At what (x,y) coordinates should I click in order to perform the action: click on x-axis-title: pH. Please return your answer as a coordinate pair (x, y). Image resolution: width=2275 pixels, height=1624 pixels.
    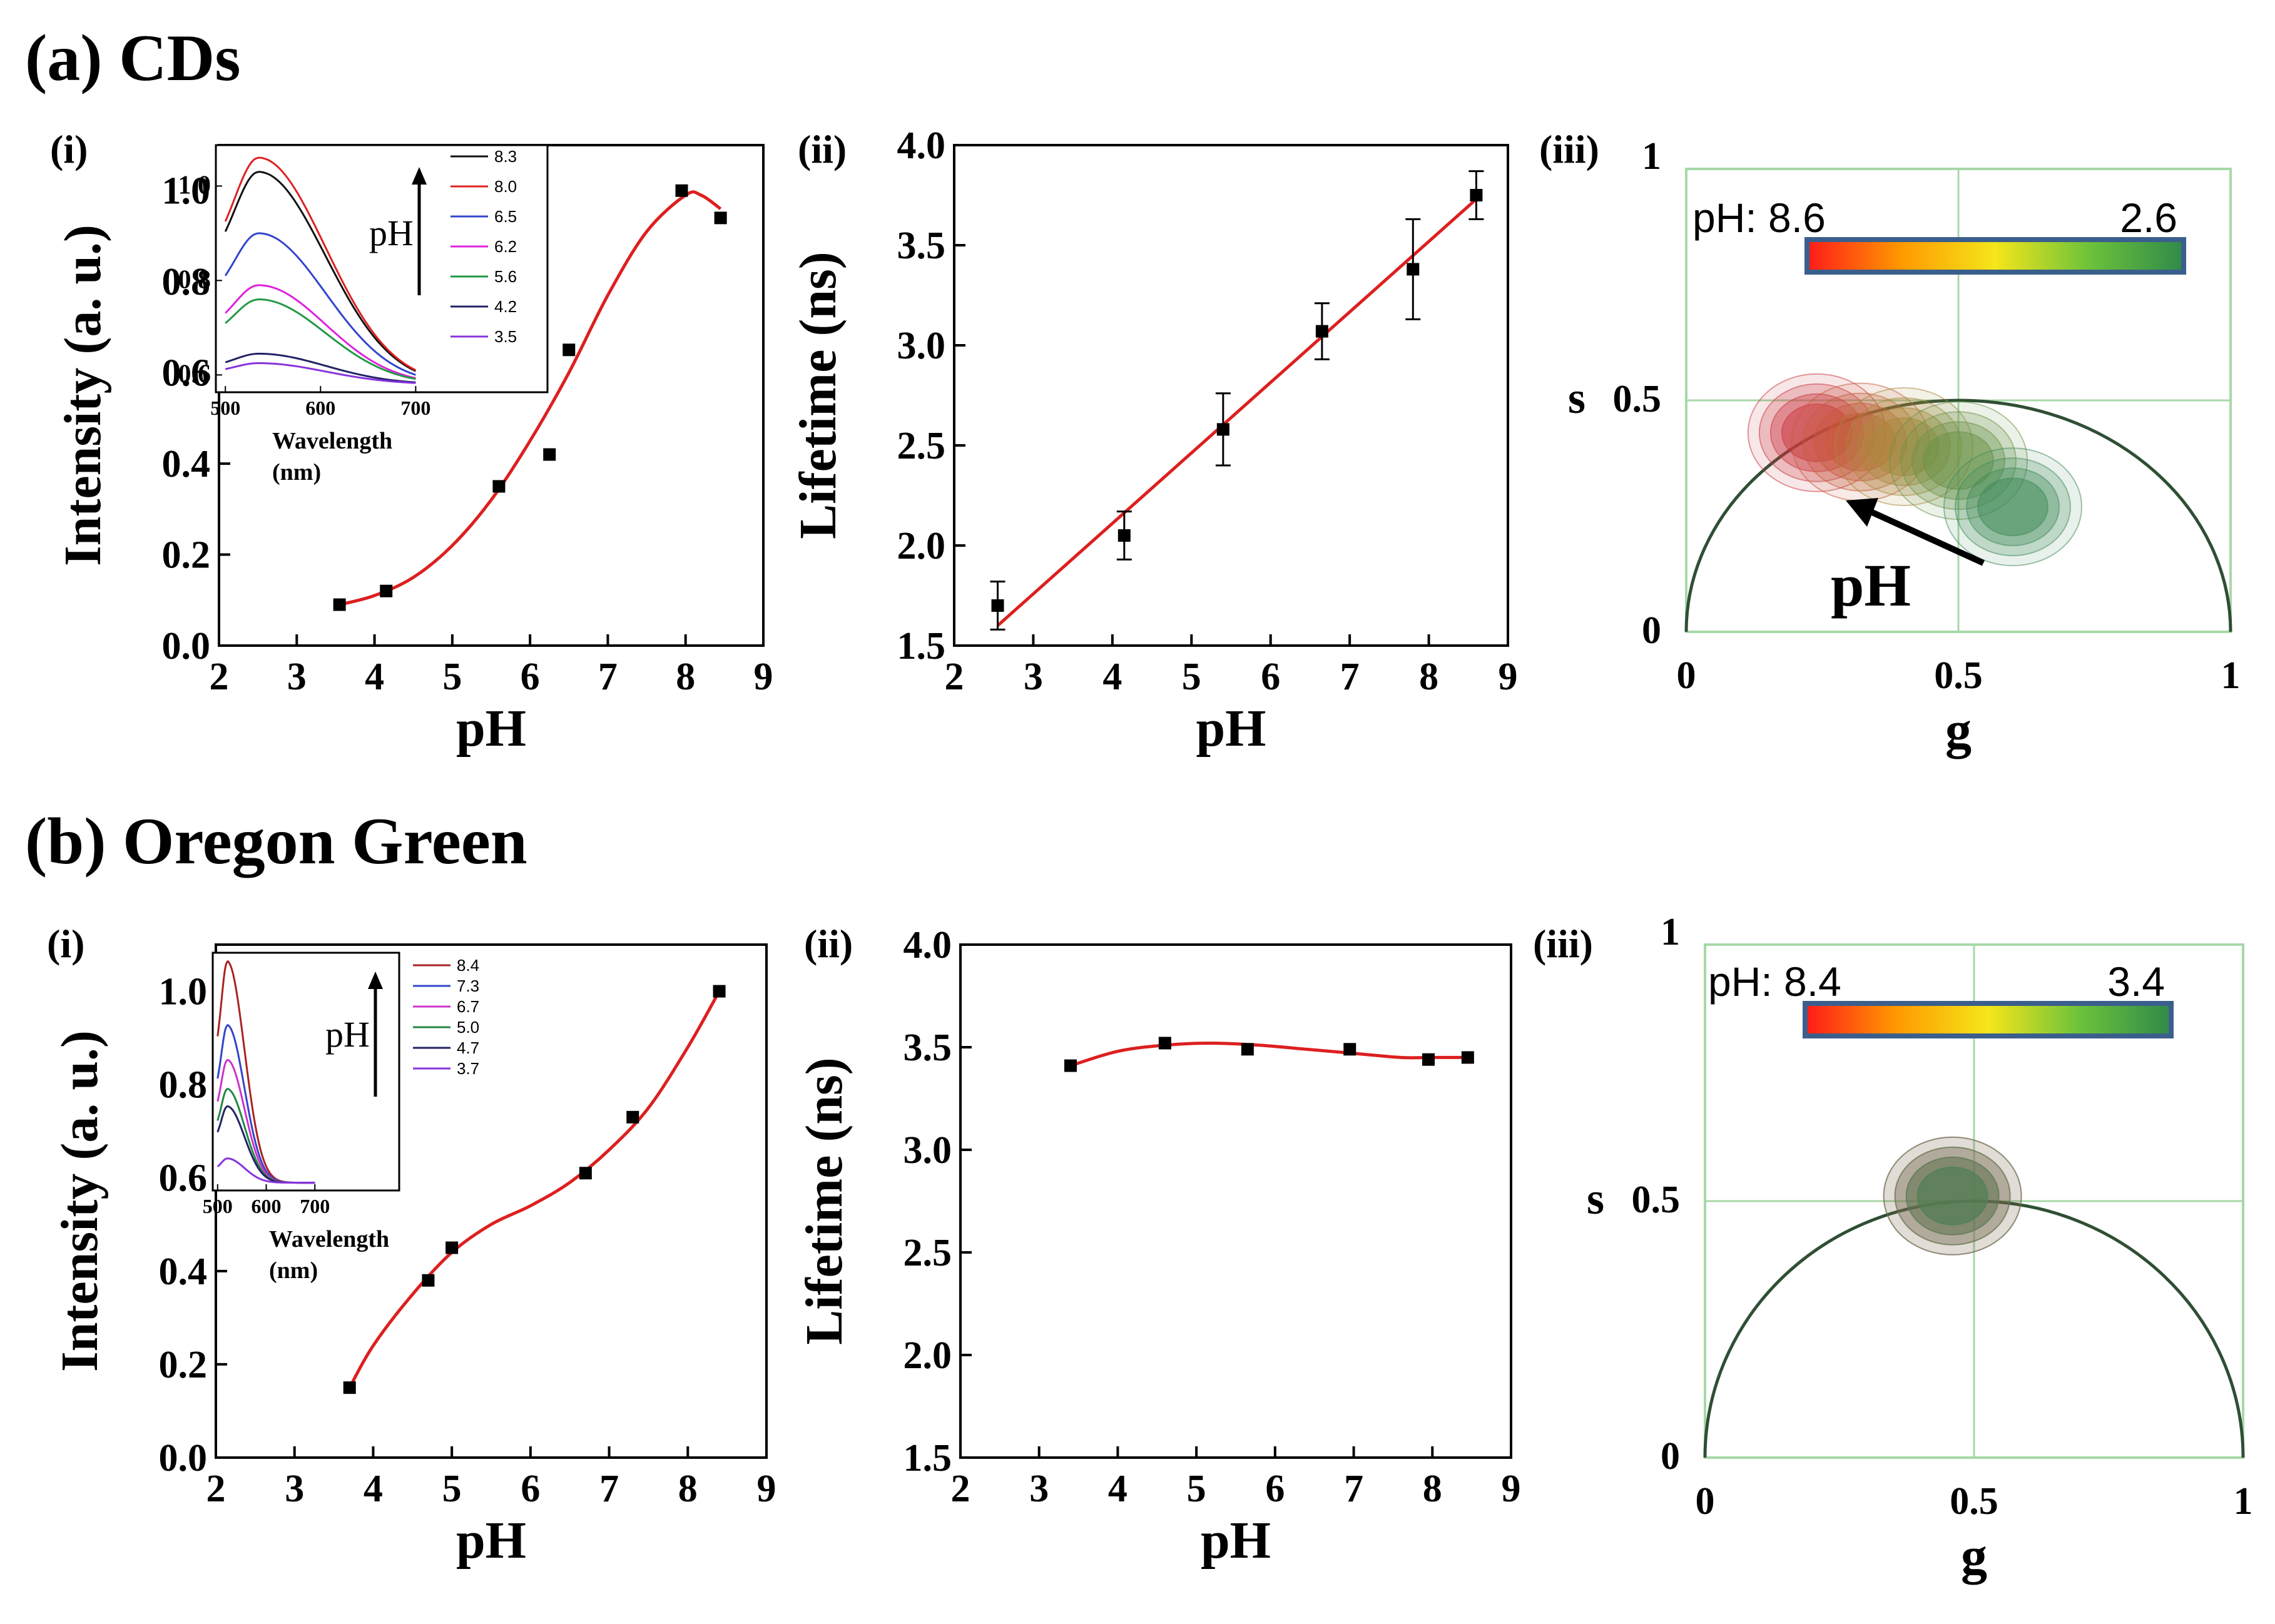
    Looking at the image, I should click on (1231, 728).